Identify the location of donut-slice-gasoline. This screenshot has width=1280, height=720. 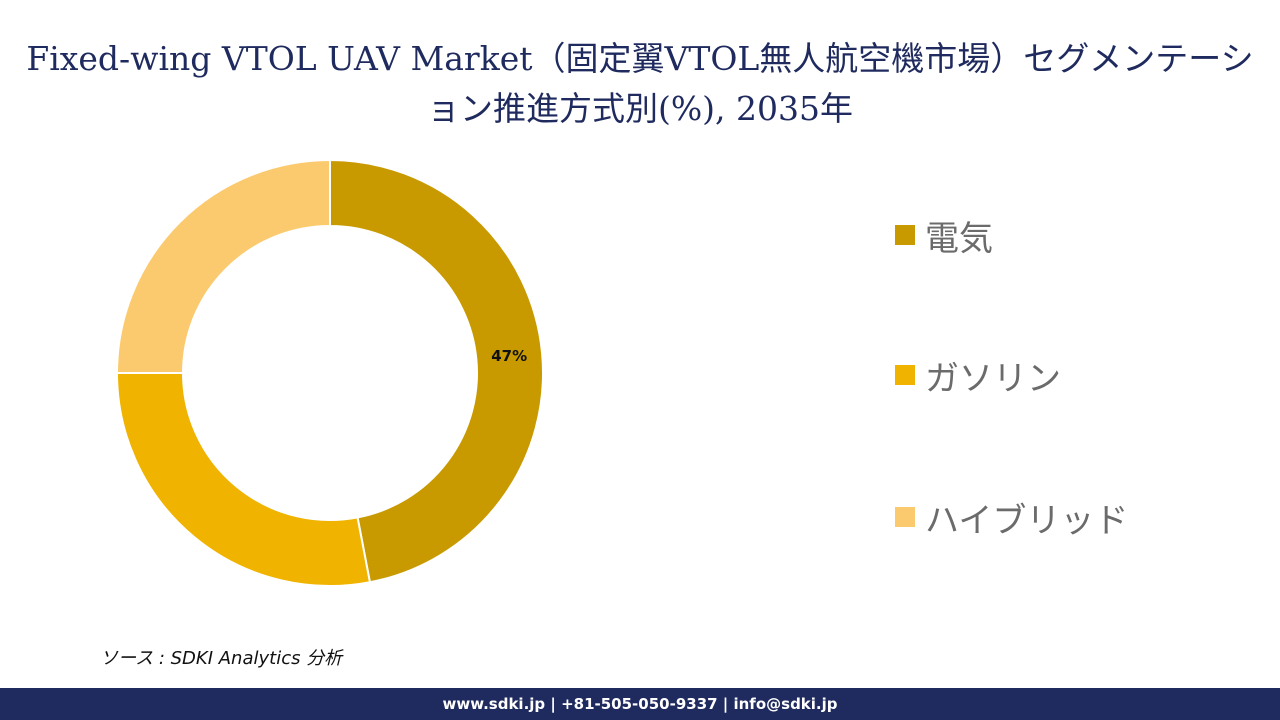
(243, 479).